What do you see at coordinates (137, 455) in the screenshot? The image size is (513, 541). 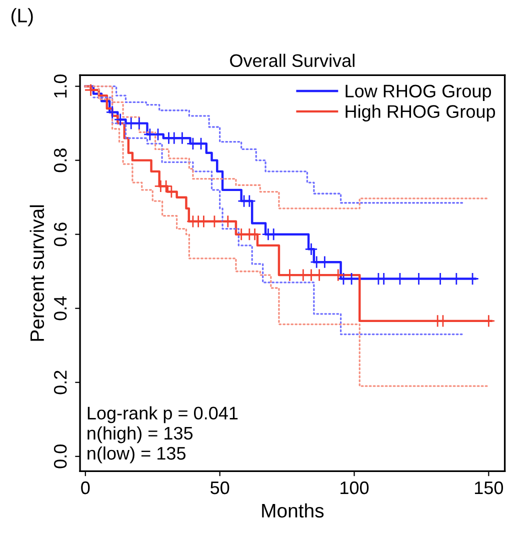 I see `annotation: n(low) = 135` at bounding box center [137, 455].